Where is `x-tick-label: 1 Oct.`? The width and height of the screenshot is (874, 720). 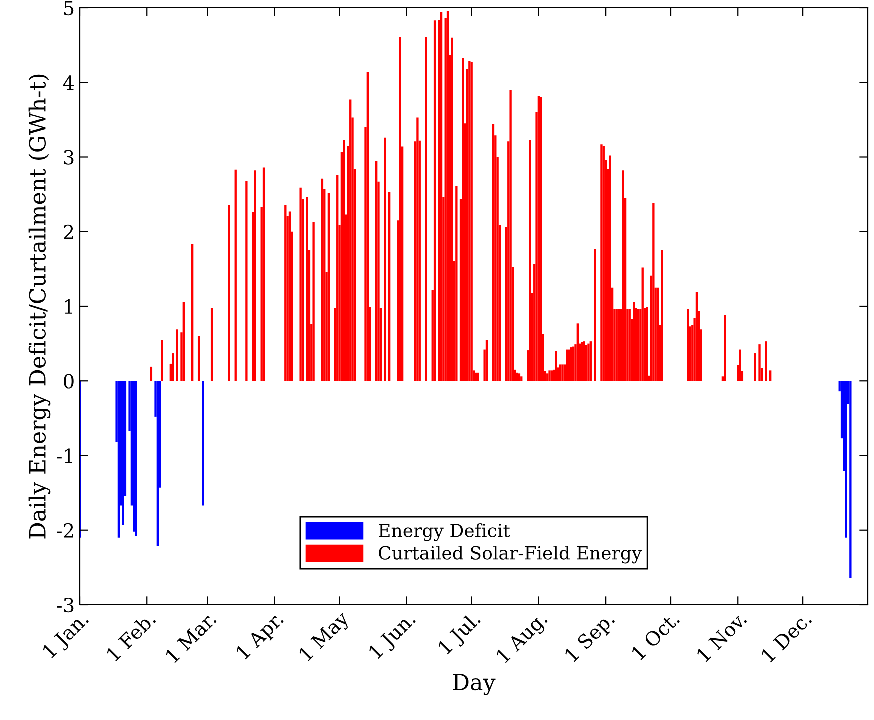 x-tick-label: 1 Oct. is located at coordinates (655, 636).